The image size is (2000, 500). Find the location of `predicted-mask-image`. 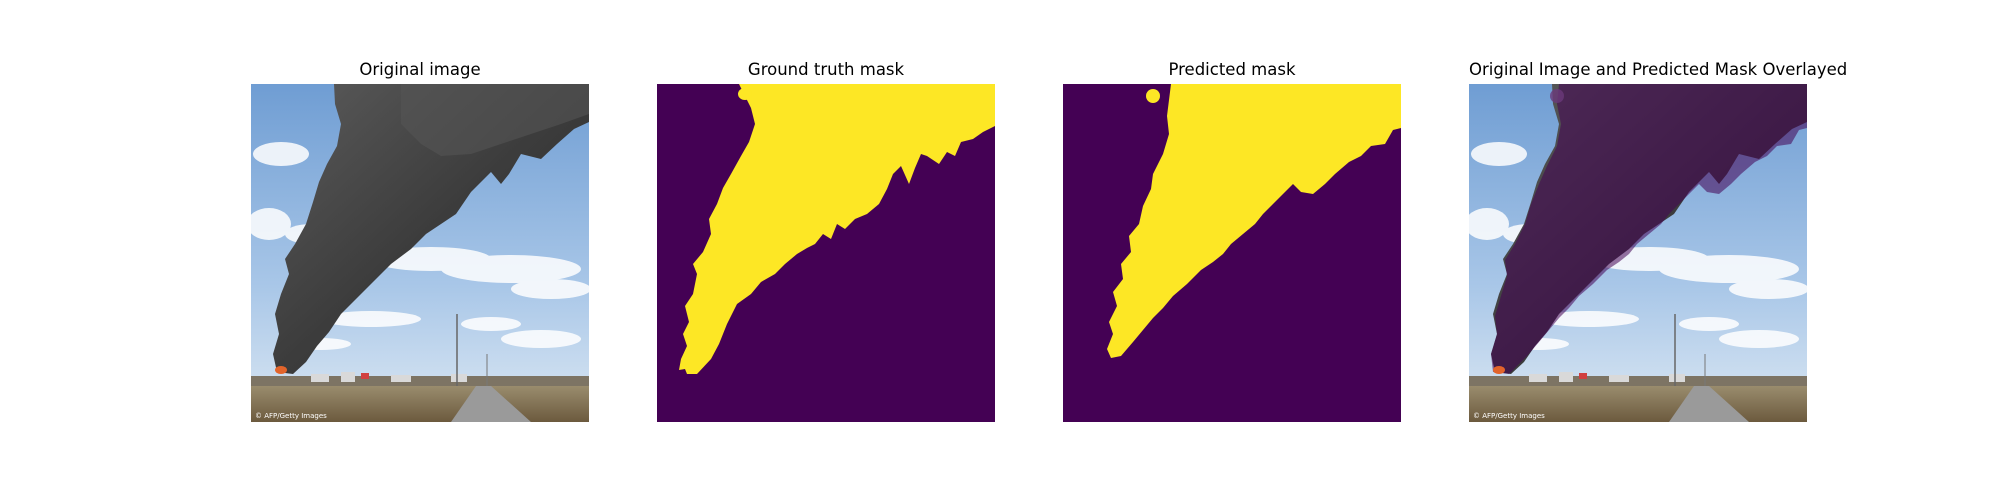

predicted-mask-image is located at coordinates (1232, 253).